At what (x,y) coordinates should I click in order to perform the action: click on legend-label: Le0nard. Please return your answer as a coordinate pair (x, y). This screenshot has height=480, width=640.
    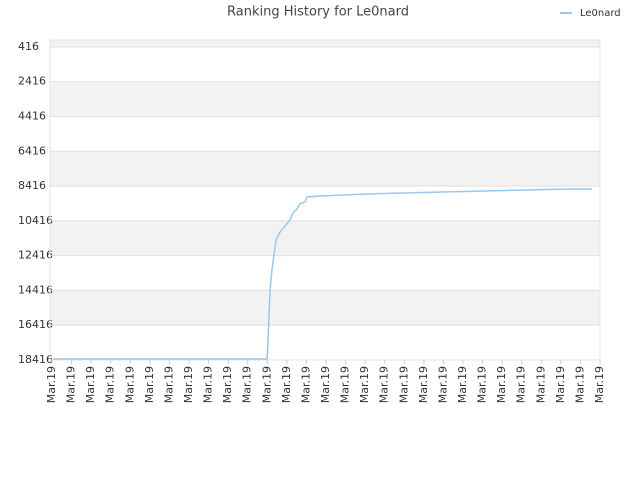
    Looking at the image, I should click on (600, 13).